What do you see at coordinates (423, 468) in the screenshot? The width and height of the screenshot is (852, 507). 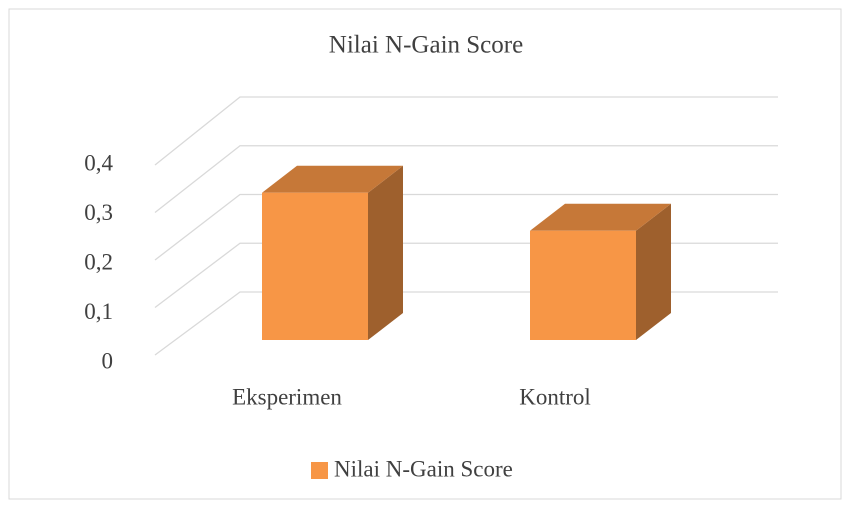 I see `legend-label: Nilai N-Gain Score` at bounding box center [423, 468].